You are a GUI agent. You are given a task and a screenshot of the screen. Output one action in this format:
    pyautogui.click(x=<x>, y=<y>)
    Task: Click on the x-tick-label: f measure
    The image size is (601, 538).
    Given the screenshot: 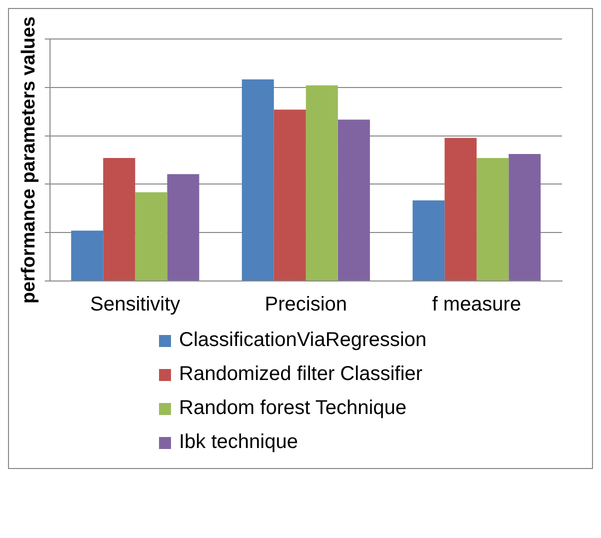 What is the action you would take?
    pyautogui.click(x=477, y=305)
    